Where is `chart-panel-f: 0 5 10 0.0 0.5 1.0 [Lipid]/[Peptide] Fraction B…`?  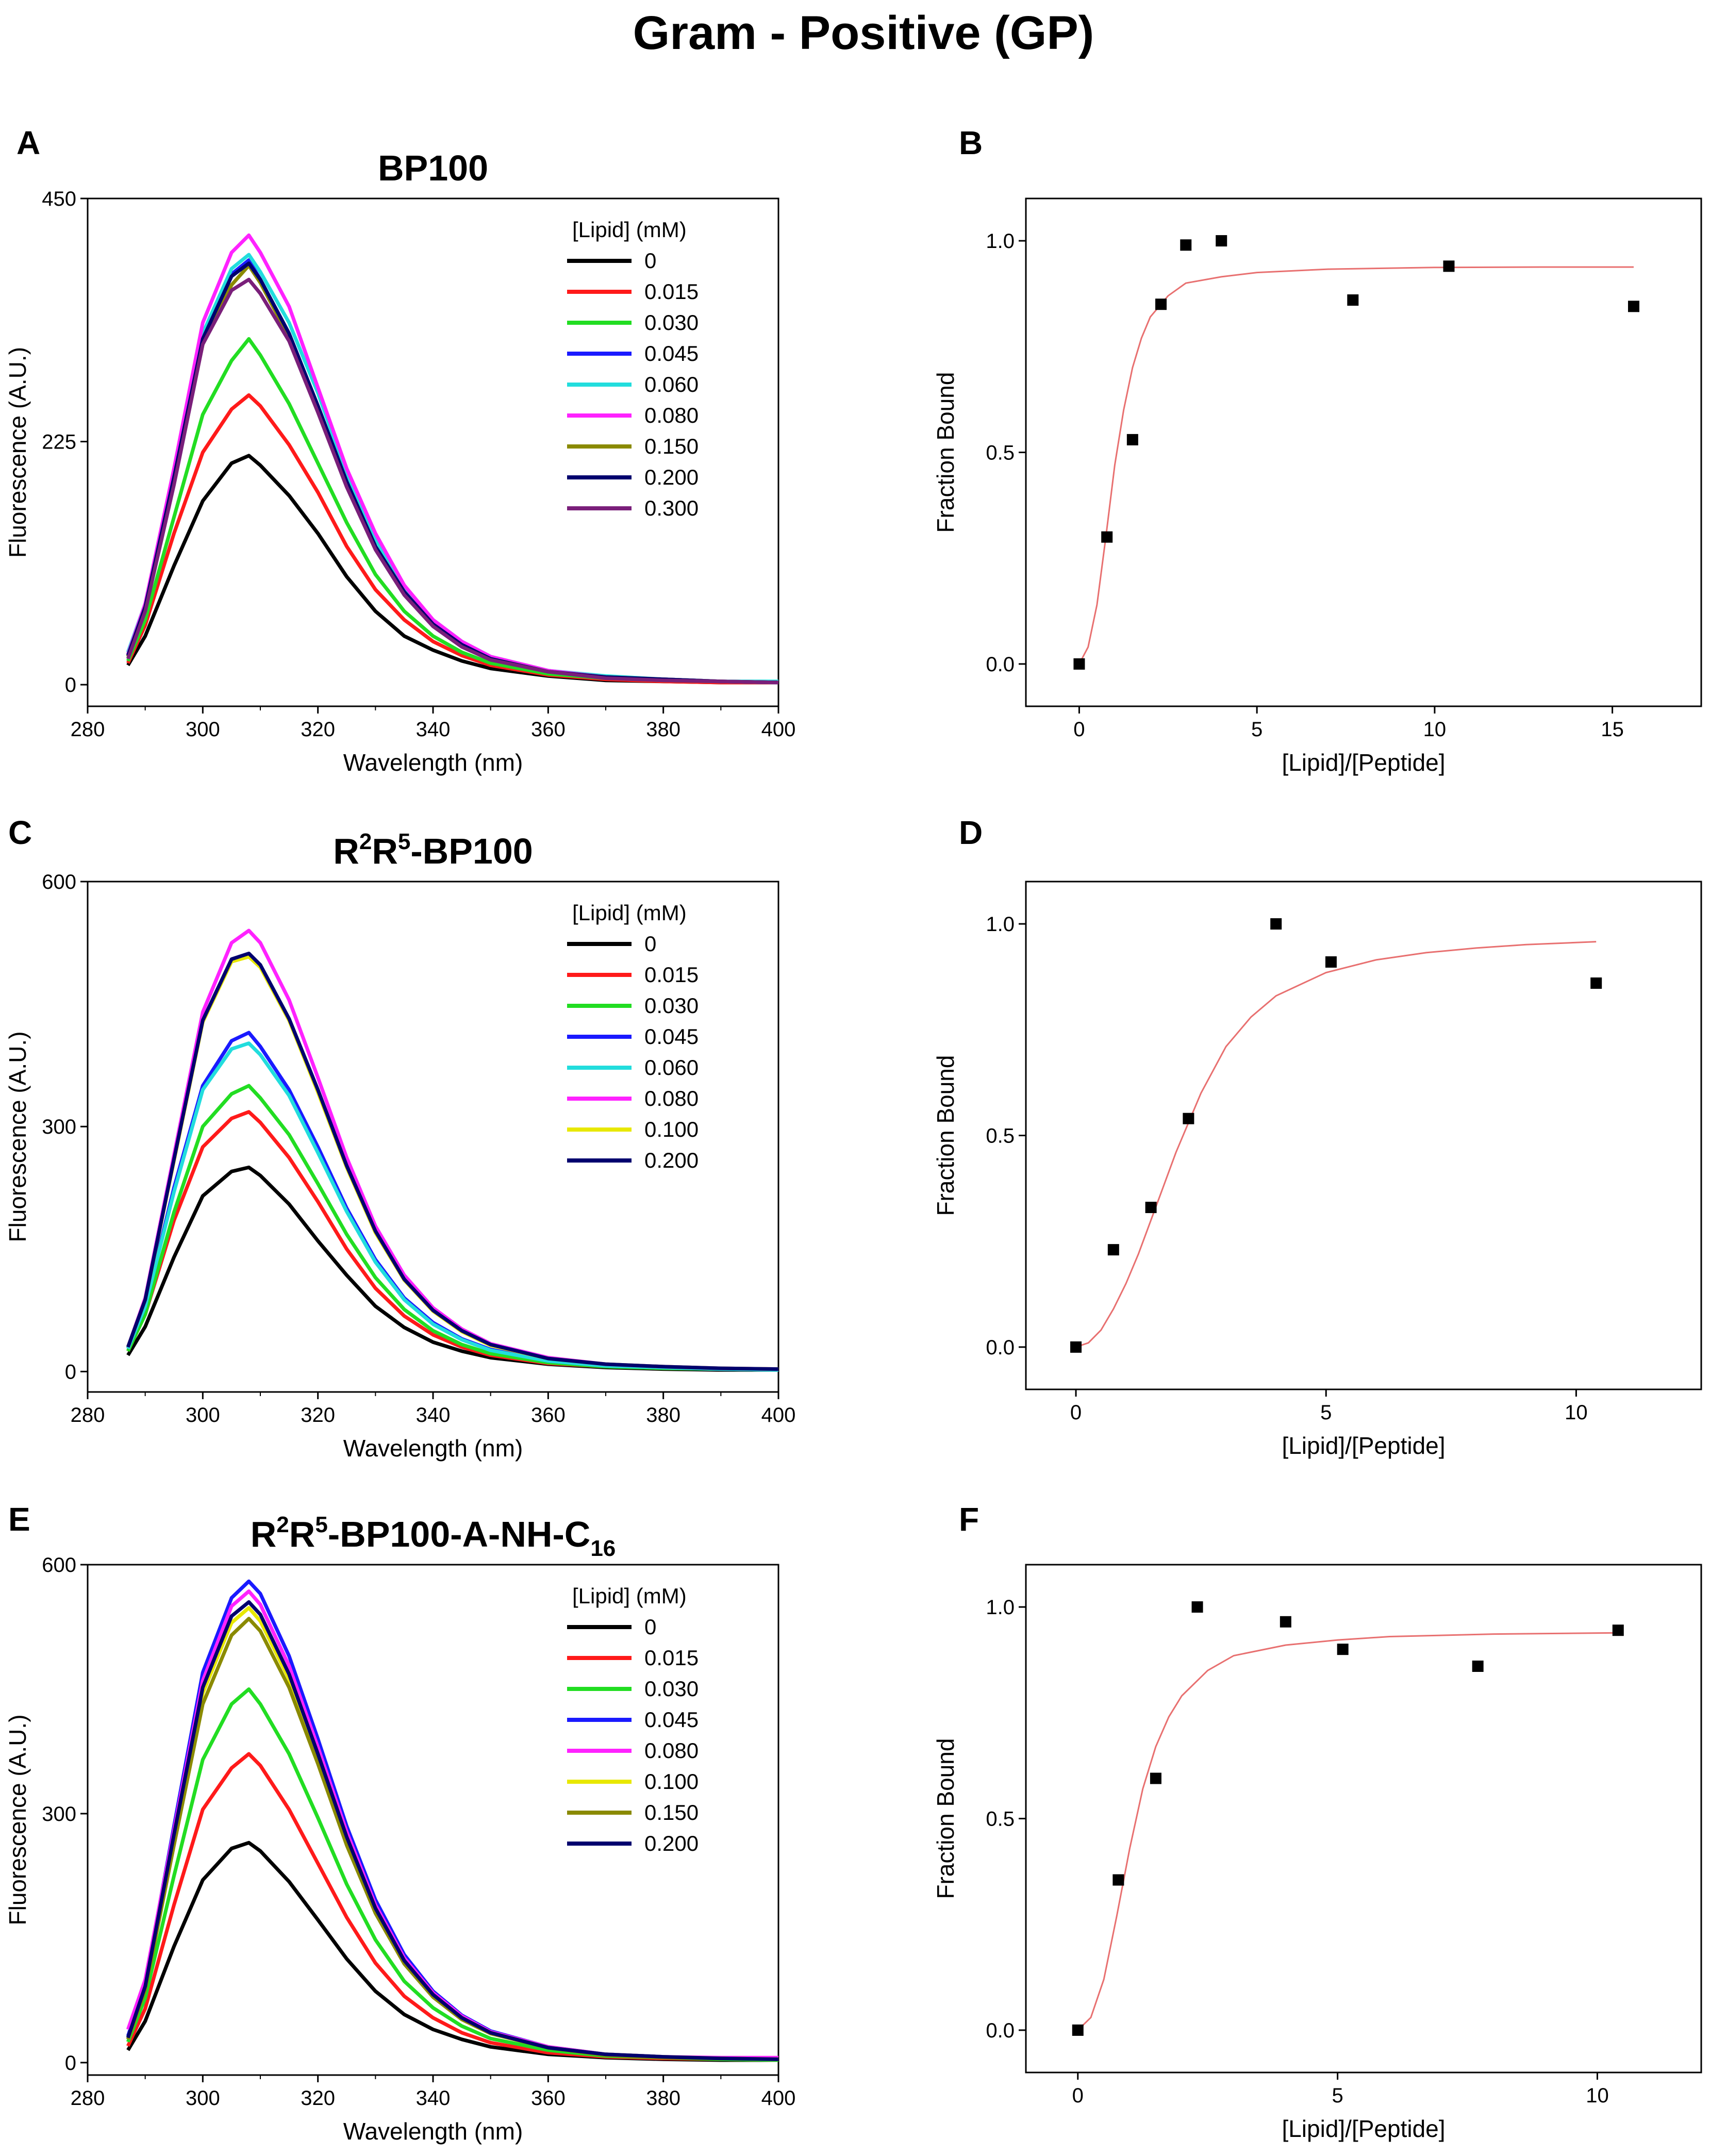
chart-panel-f: 0 5 10 0.0 0.5 1.0 [Lipid]/[Peptide] Fraction B… is located at coordinates (1317, 1853).